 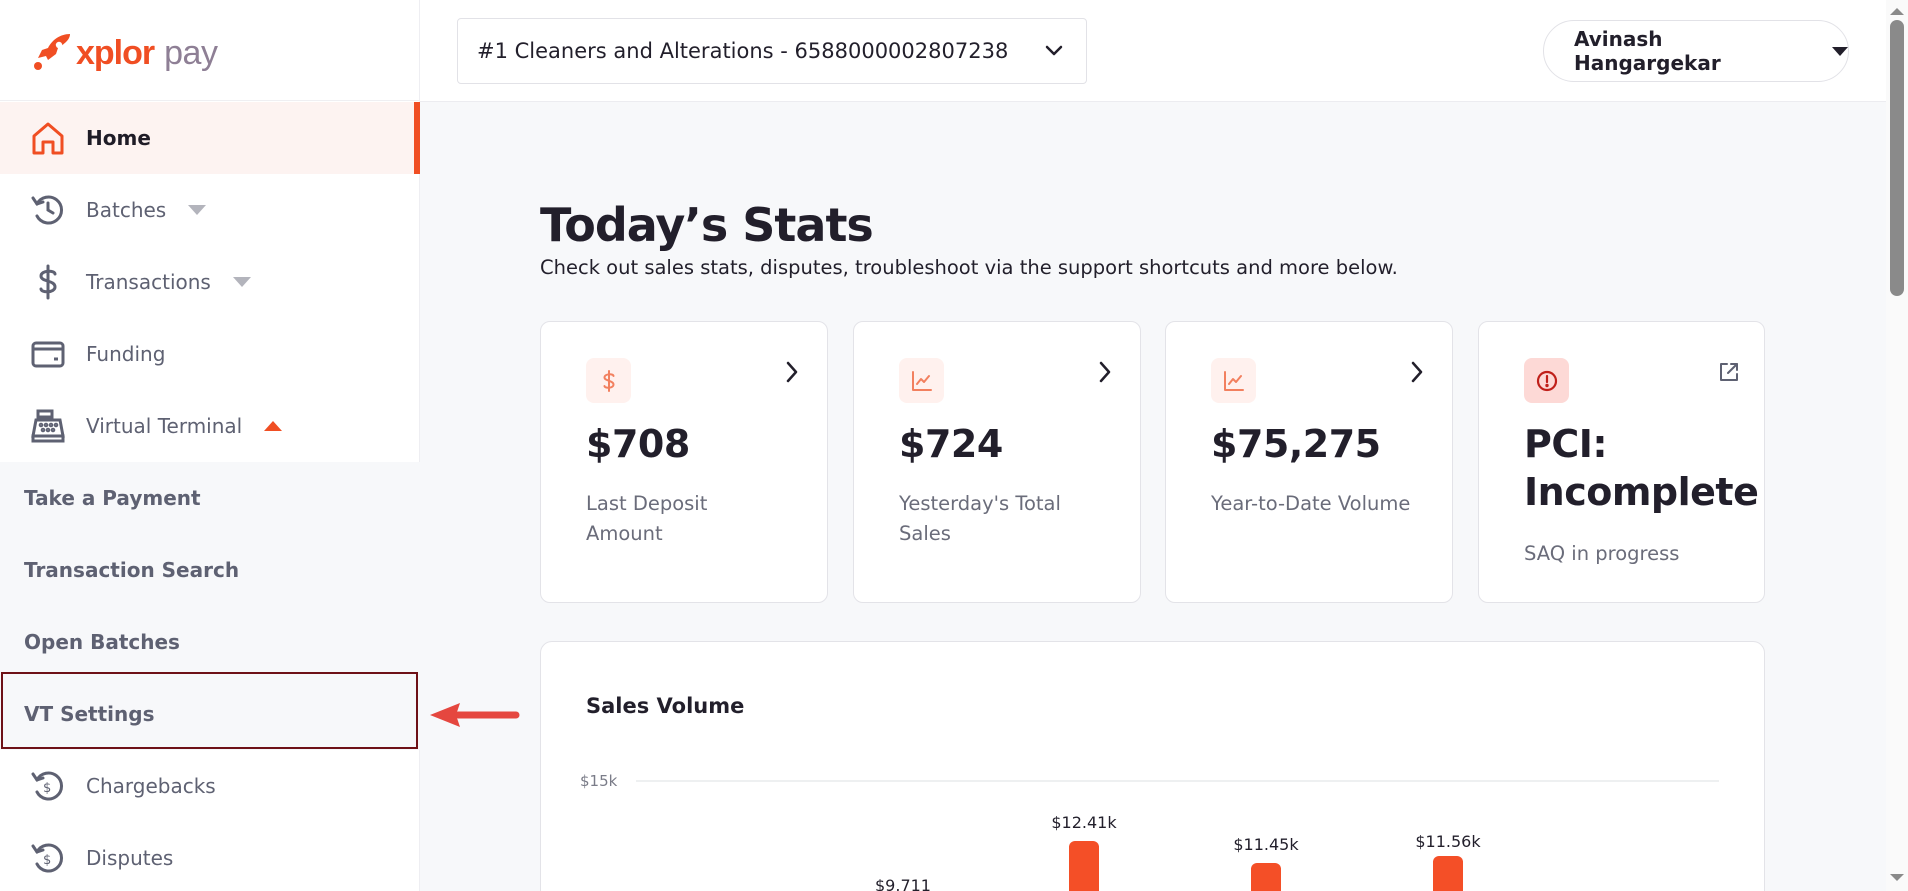 What do you see at coordinates (126, 210) in the screenshot?
I see `sidebar-item-label: Batches` at bounding box center [126, 210].